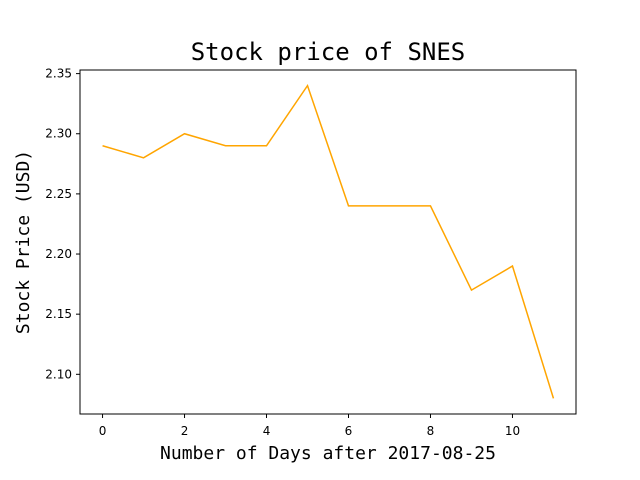  What do you see at coordinates (267, 431) in the screenshot?
I see `x-tick-label: 4` at bounding box center [267, 431].